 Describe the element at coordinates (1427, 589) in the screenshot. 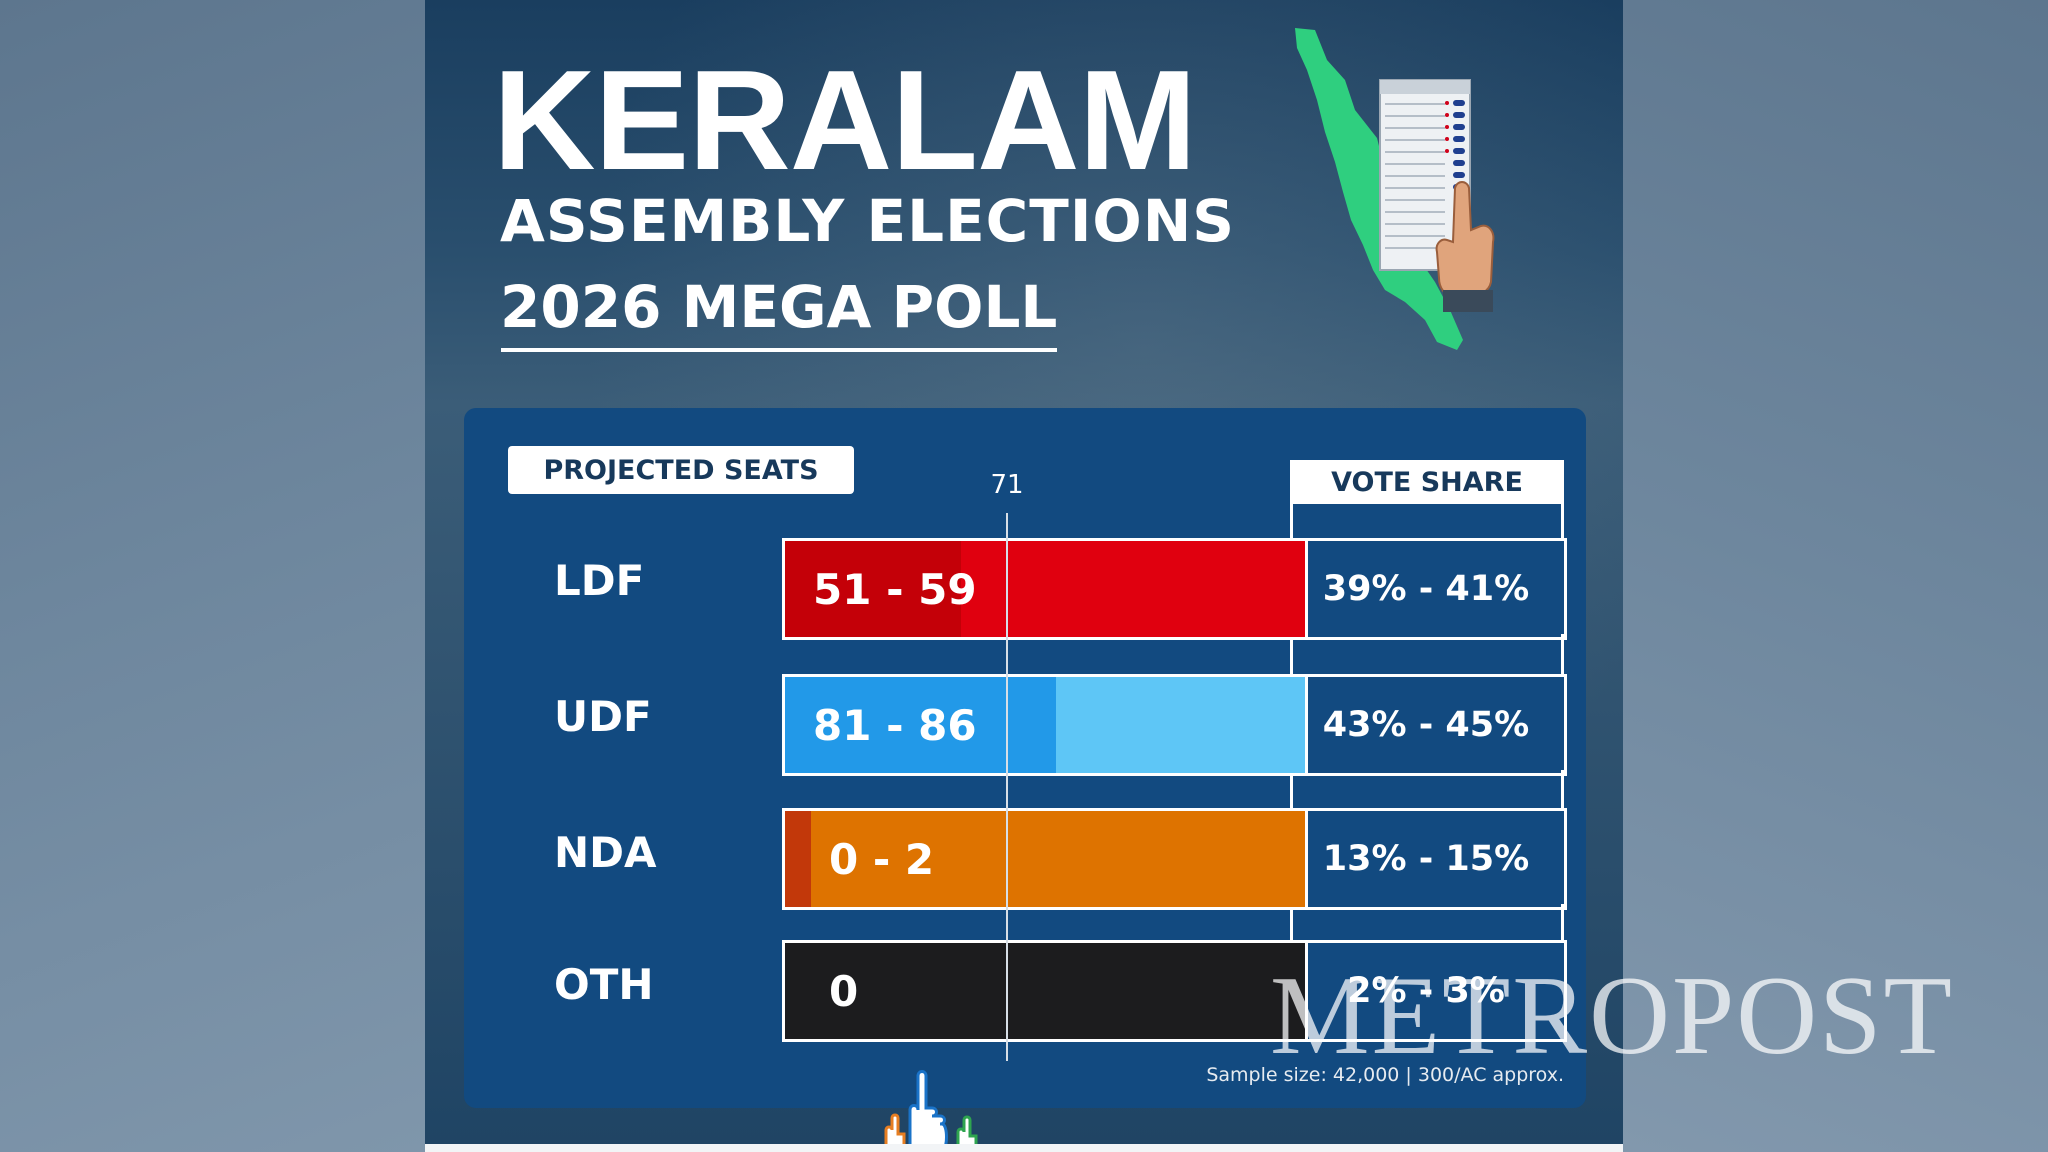

I see `vote-share-ldf: 39% - 41%` at that location.